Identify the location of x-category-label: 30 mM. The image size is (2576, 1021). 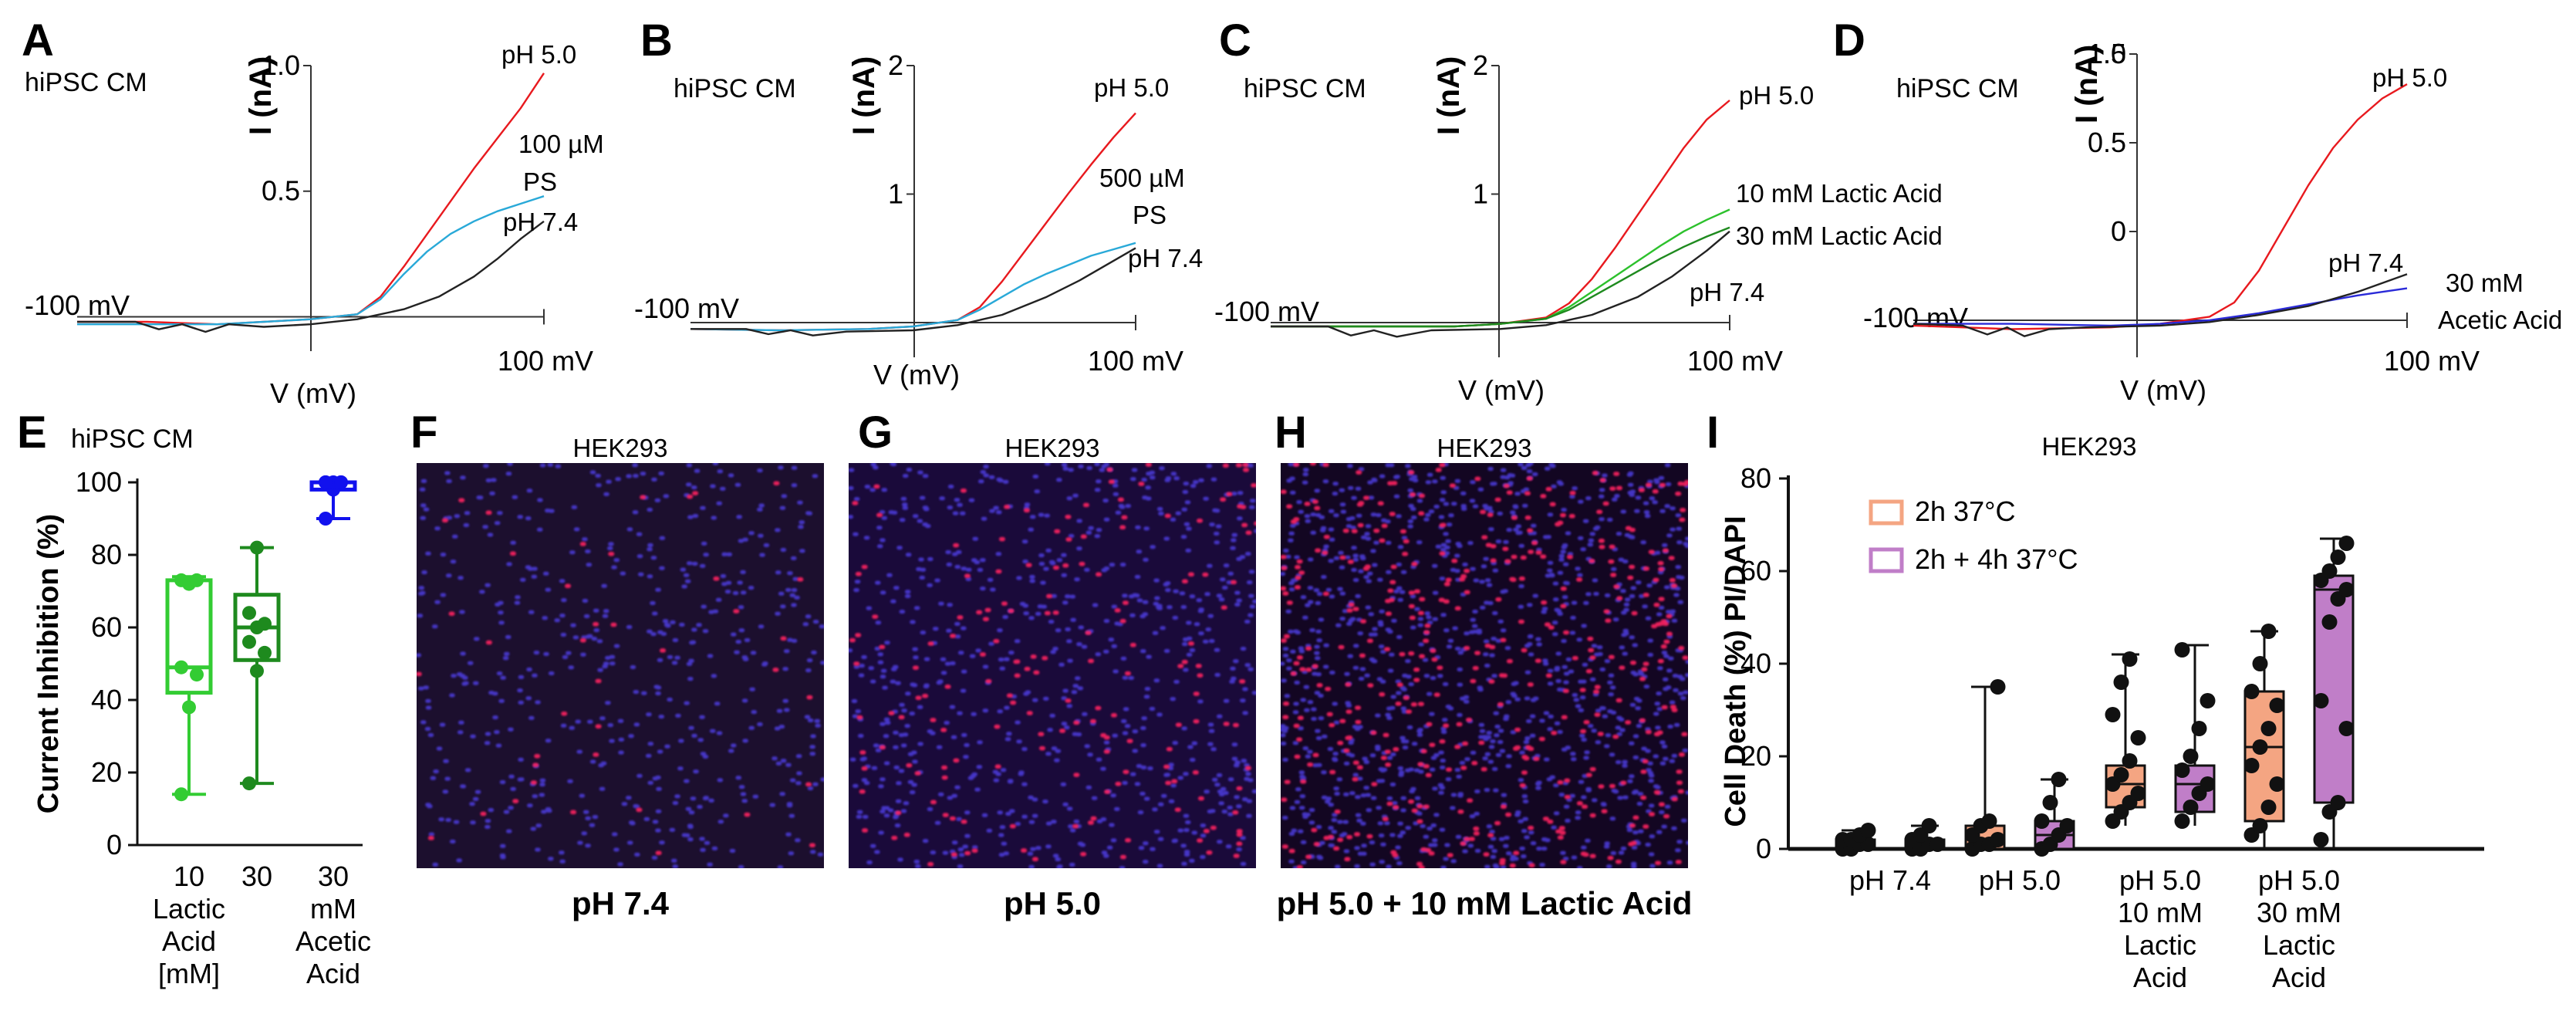
(2299, 912).